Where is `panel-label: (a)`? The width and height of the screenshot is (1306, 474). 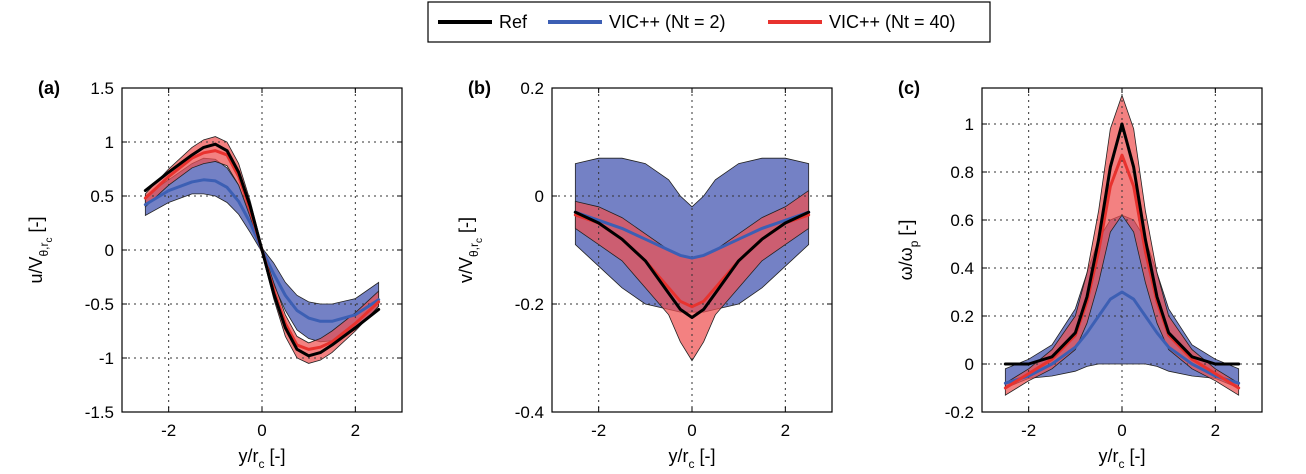
panel-label: (a) is located at coordinates (49, 88).